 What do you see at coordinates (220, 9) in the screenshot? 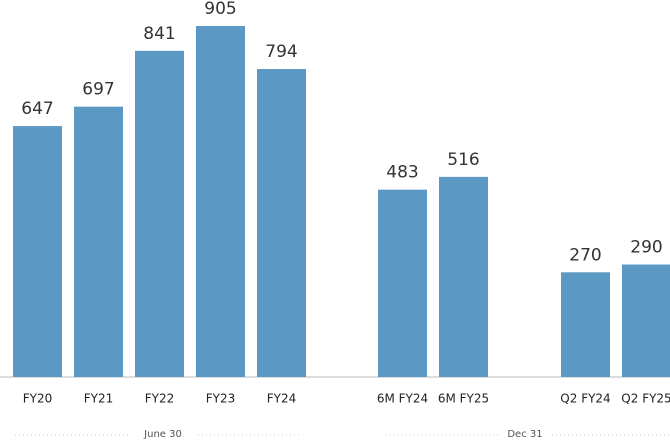
I see `value-label: 905` at bounding box center [220, 9].